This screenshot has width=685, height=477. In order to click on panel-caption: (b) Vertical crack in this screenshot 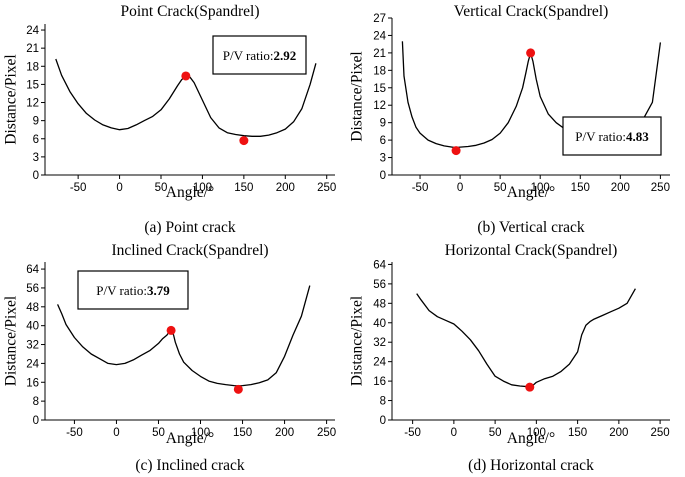, I will do `click(531, 227)`.